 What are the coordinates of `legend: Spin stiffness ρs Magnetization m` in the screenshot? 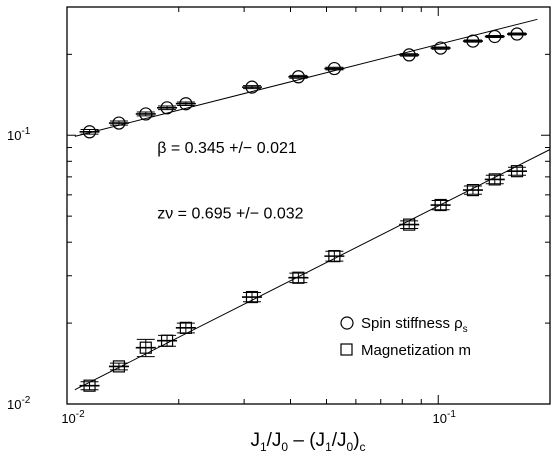 It's located at (405, 337).